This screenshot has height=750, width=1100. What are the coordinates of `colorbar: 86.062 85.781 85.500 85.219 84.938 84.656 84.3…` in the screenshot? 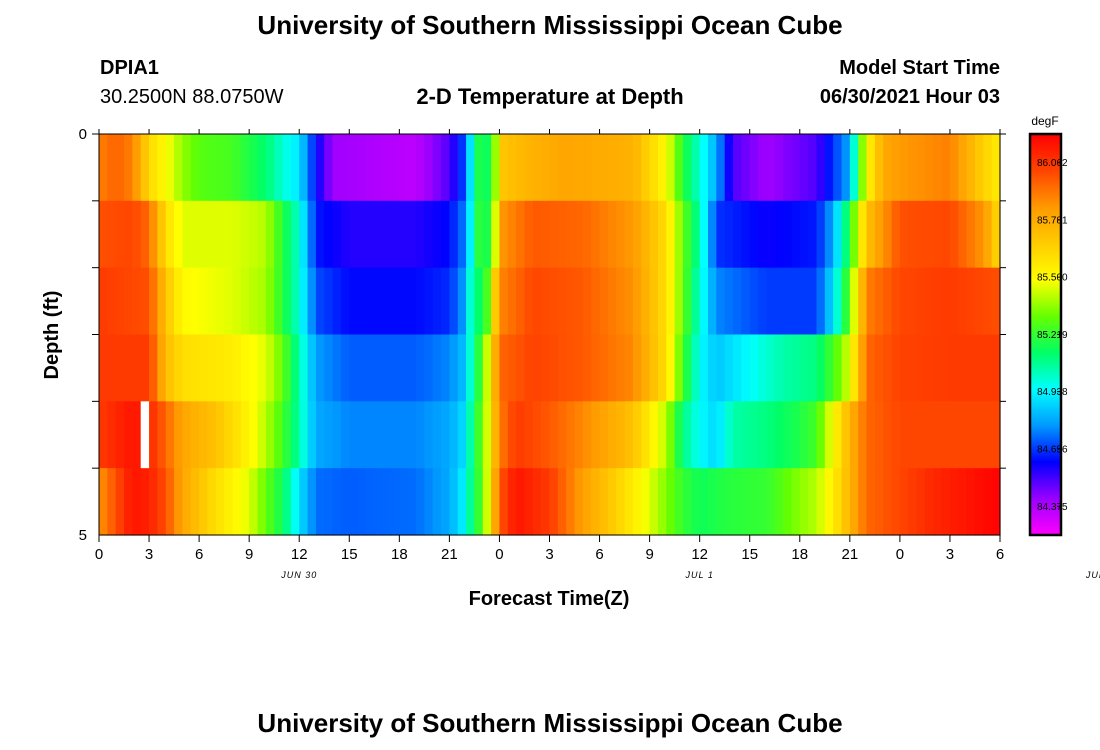 It's located at (1048, 334).